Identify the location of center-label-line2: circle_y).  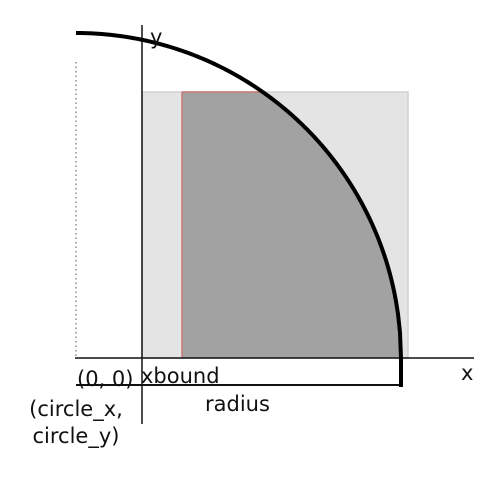
(76, 436).